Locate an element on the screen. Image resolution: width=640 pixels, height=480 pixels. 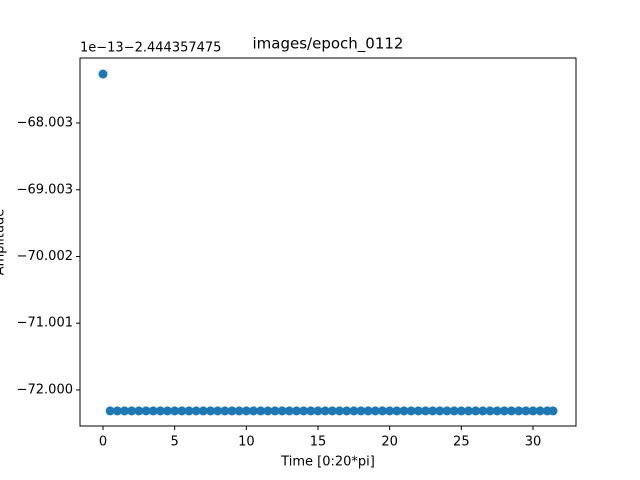
y-tick-label: −68.003 is located at coordinates (45, 122).